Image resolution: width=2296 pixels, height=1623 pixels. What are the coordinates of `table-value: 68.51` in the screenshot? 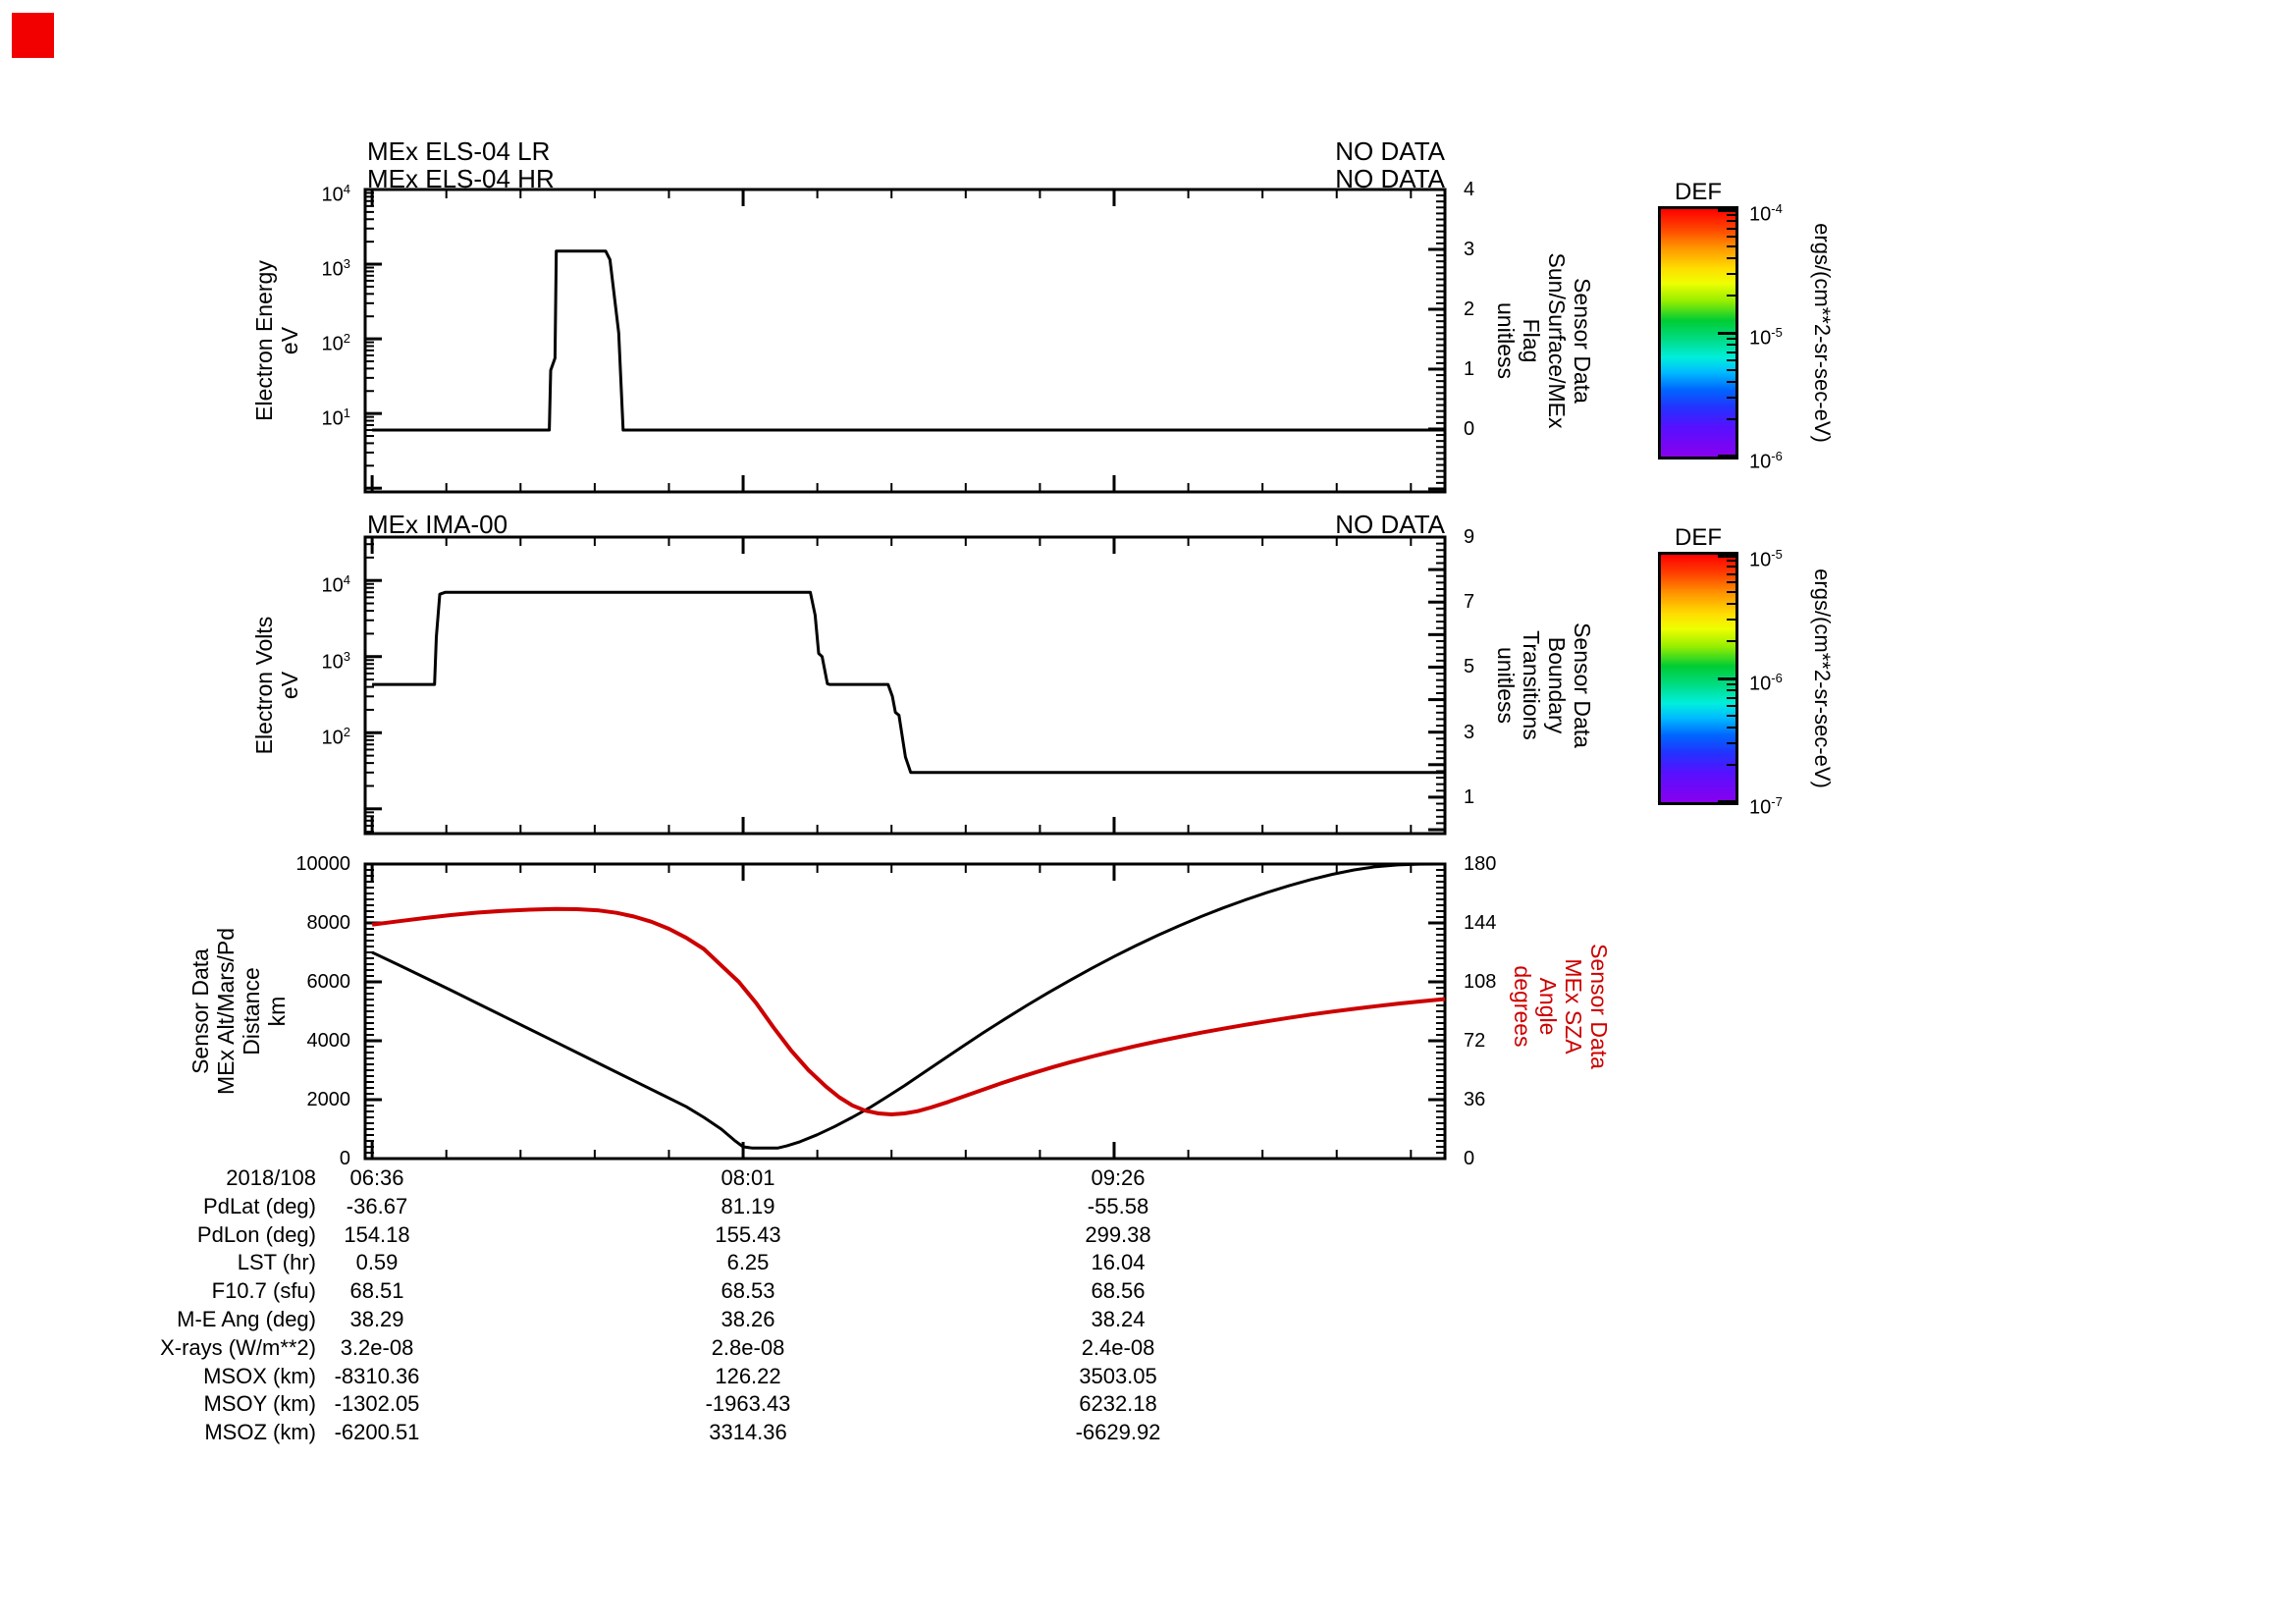 It's located at (376, 1291).